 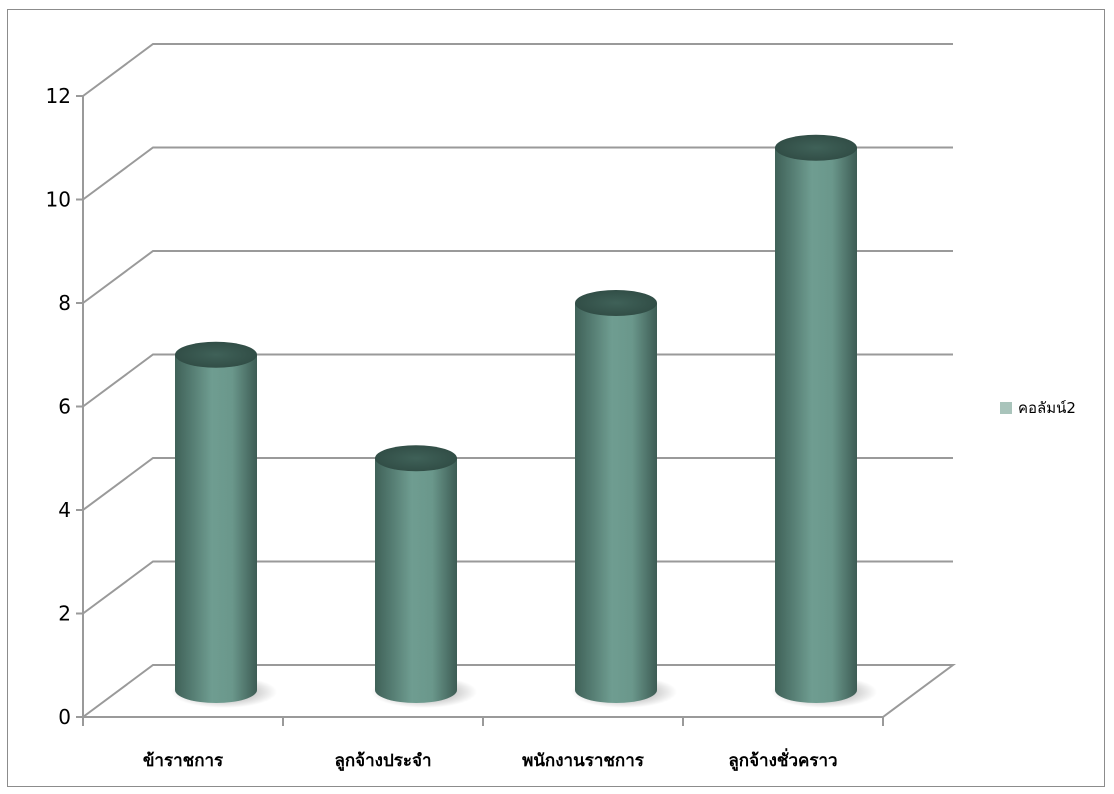 What do you see at coordinates (519, 691) in the screenshot?
I see `floor-outline` at bounding box center [519, 691].